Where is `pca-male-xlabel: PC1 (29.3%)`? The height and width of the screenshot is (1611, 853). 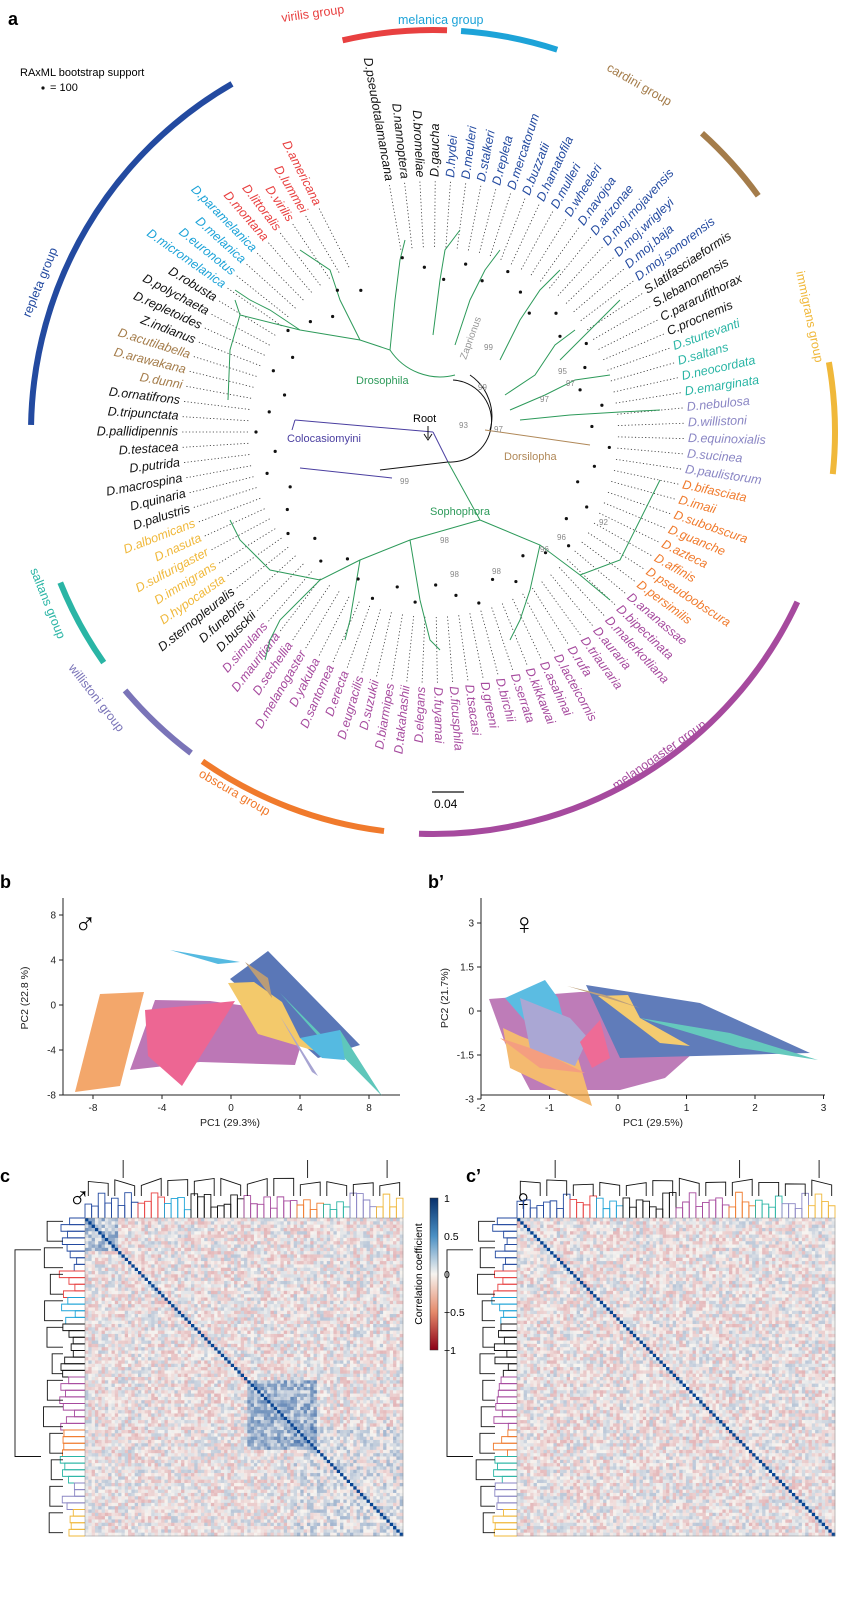
pca-male-xlabel: PC1 (29.3%) is located at coordinates (230, 1123).